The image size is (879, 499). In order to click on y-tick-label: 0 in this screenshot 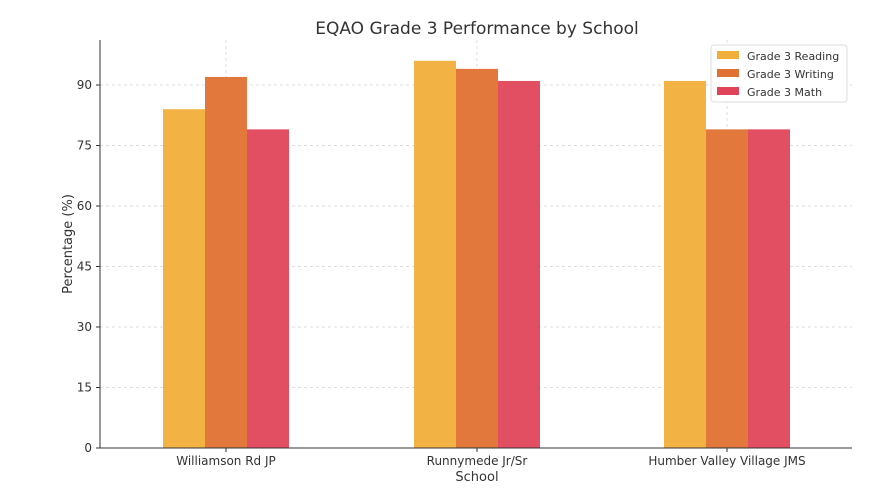, I will do `click(88, 448)`.